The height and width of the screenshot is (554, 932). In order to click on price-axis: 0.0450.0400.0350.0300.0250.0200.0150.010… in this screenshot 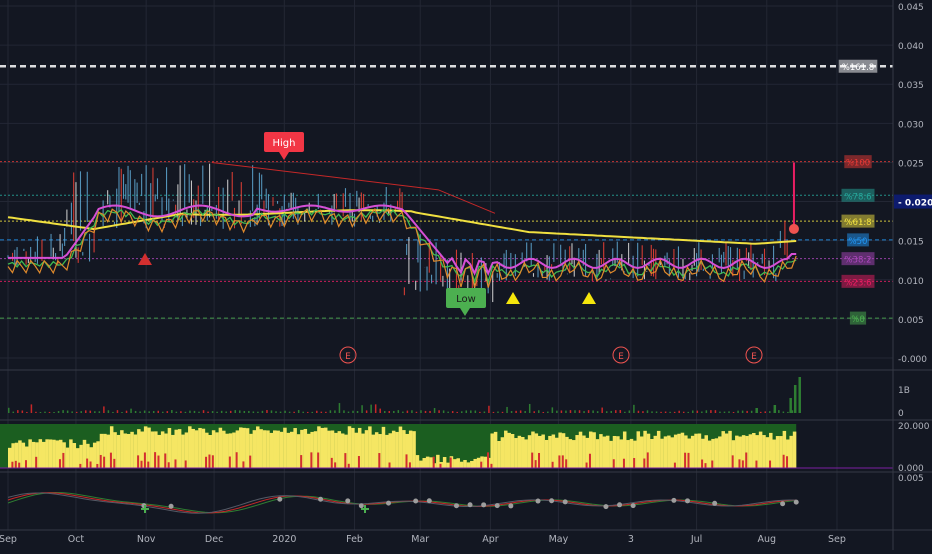, I will do `click(913, 184)`.